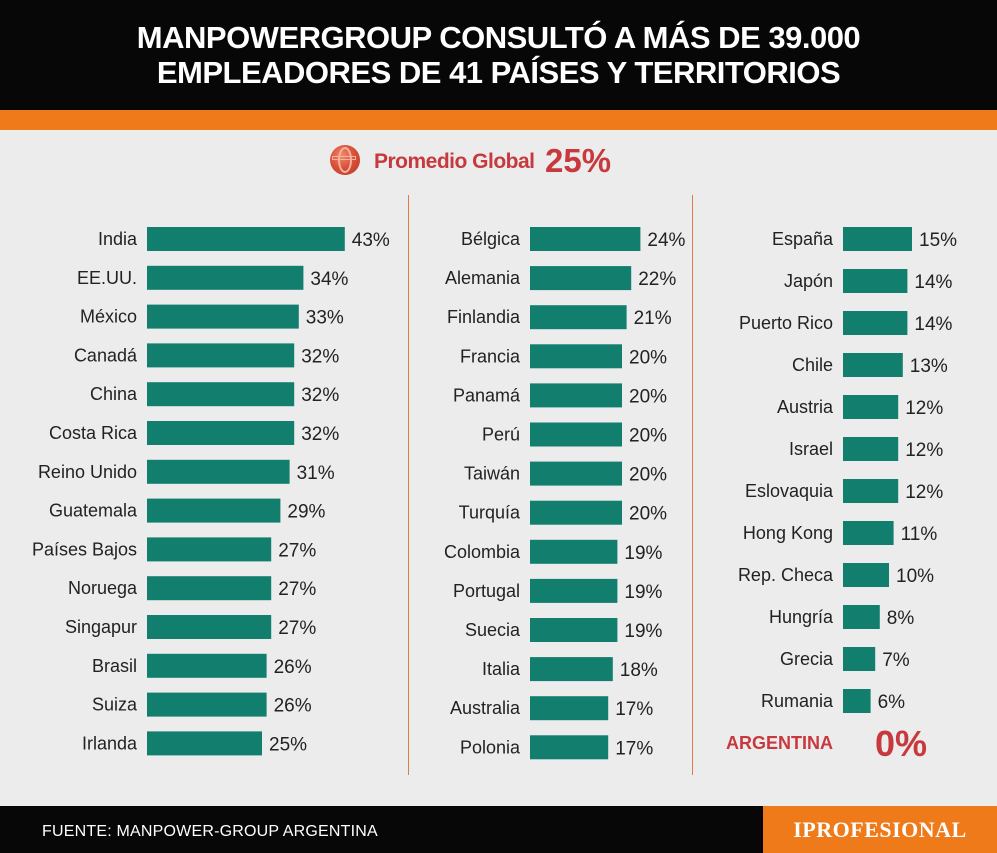  What do you see at coordinates (571, 669) in the screenshot?
I see `bar-italia` at bounding box center [571, 669].